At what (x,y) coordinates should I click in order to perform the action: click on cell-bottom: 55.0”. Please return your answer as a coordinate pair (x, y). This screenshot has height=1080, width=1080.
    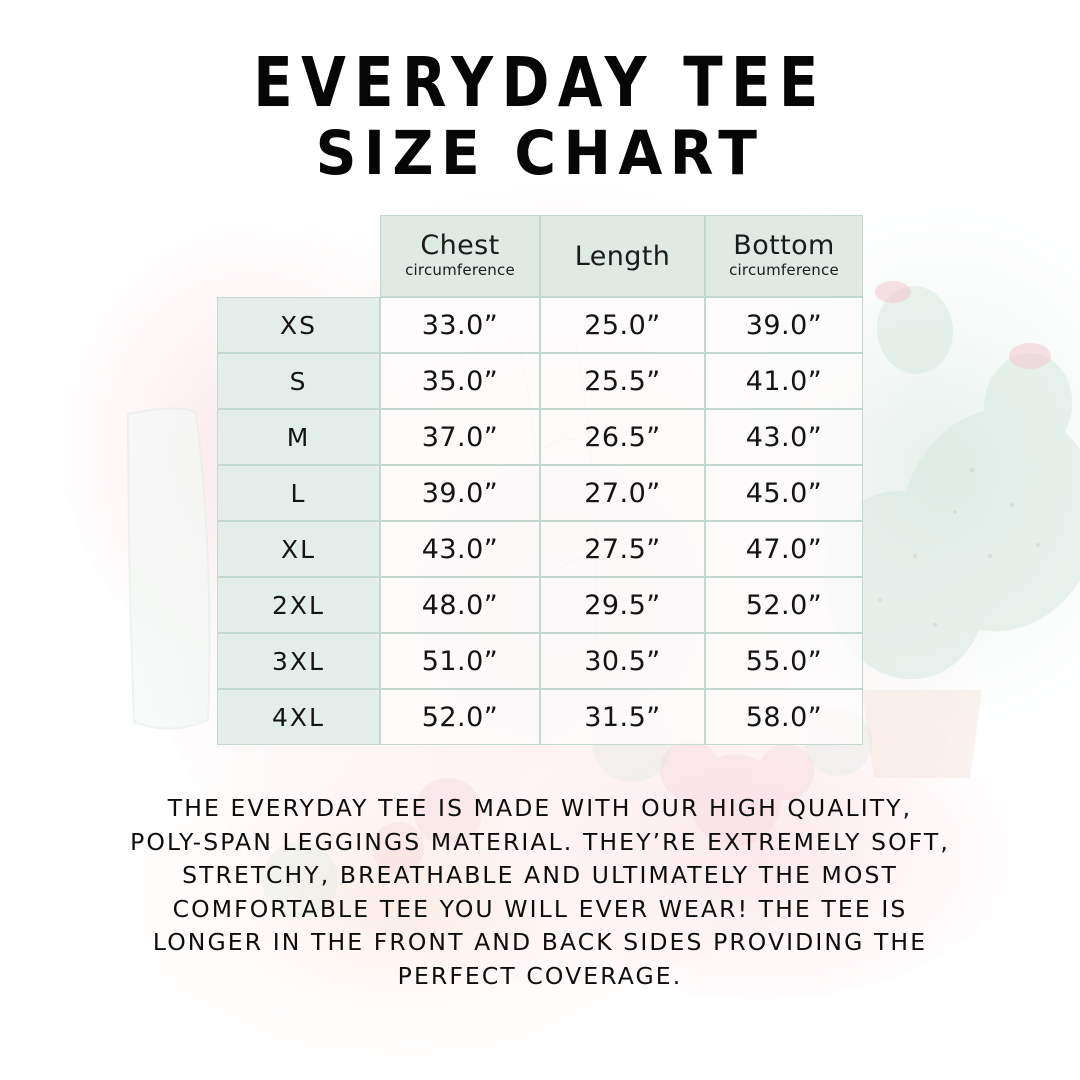
    Looking at the image, I should click on (784, 661).